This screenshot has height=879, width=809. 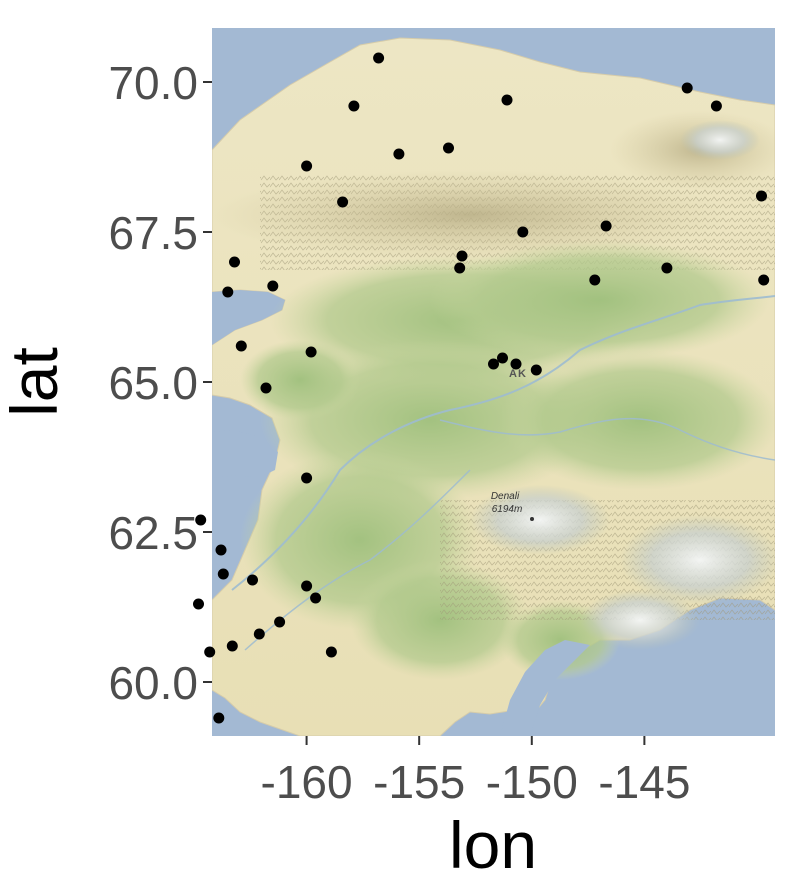 What do you see at coordinates (471, 215) in the screenshot?
I see `brooks-range-shade` at bounding box center [471, 215].